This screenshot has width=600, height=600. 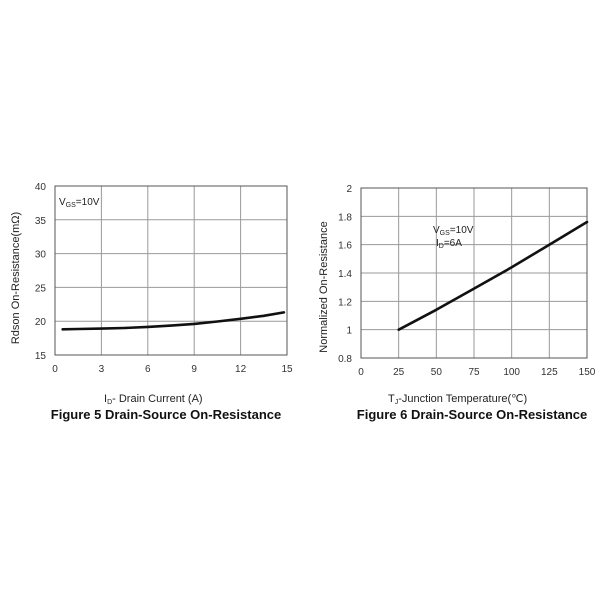 What do you see at coordinates (324, 286) in the screenshot?
I see `figure-6-y-axis-label: Normalized On-Resistance` at bounding box center [324, 286].